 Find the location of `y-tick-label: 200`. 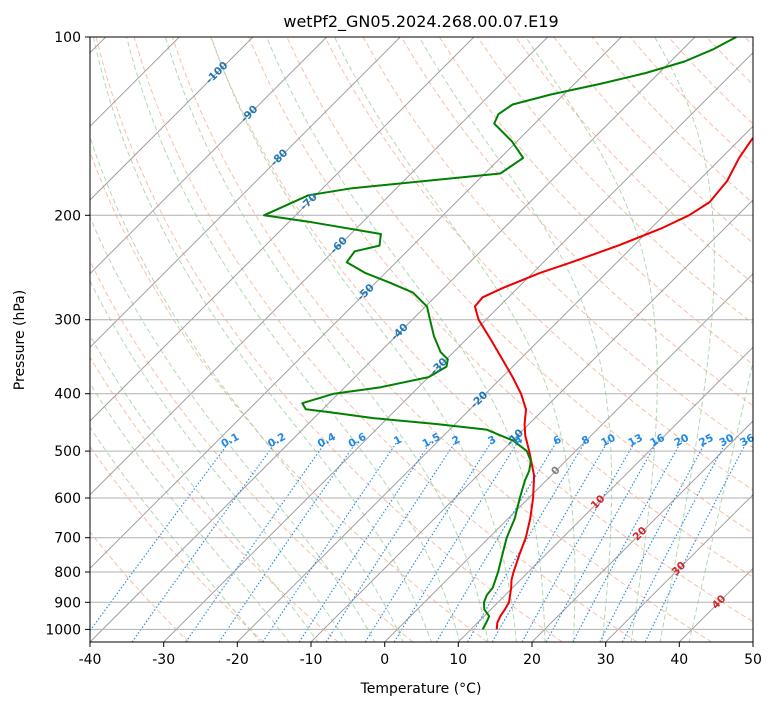

y-tick-label: 200 is located at coordinates (67, 216).